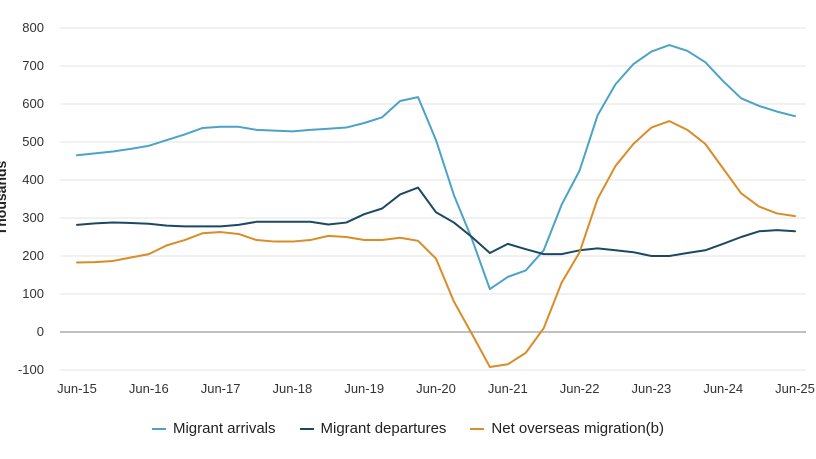 The width and height of the screenshot is (816, 459). Describe the element at coordinates (723, 388) in the screenshot. I see `x-tick-label: Jun-24` at that location.